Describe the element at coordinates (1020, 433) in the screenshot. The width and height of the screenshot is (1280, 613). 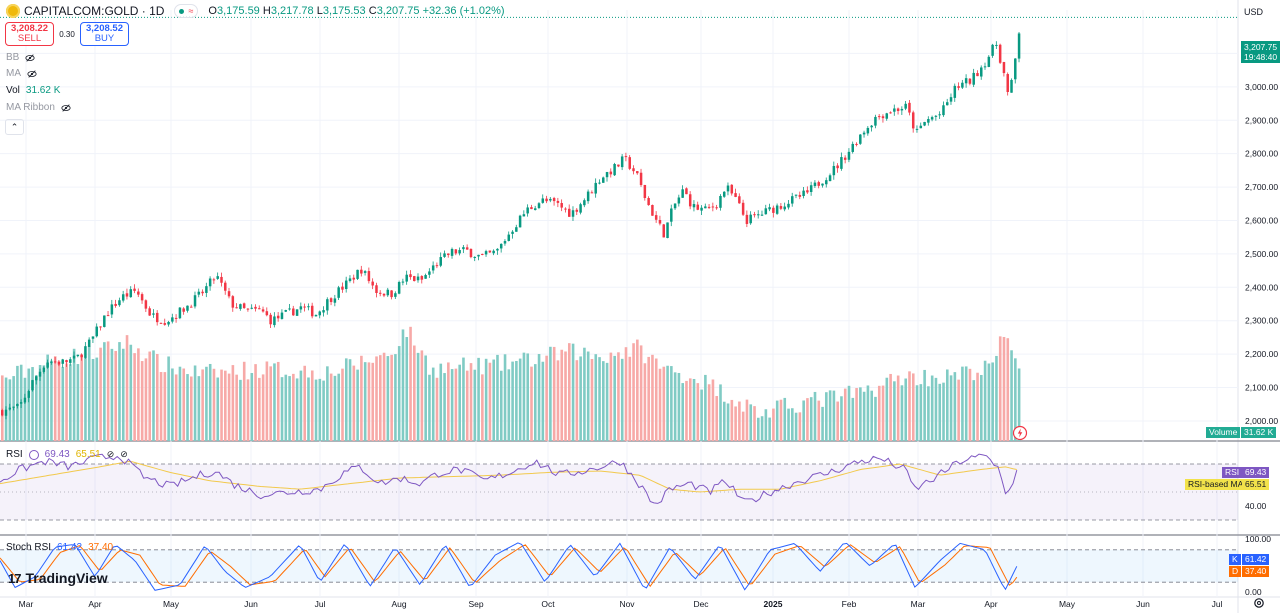
I see `lightning-icon` at that location.